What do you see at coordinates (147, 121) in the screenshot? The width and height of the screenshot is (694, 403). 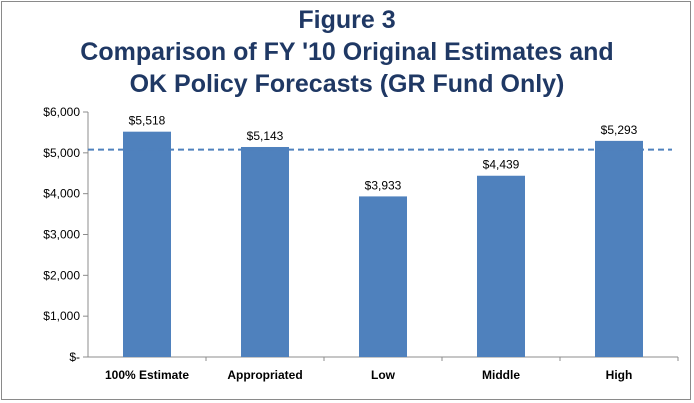 I see `bar-value-label: $5,518` at bounding box center [147, 121].